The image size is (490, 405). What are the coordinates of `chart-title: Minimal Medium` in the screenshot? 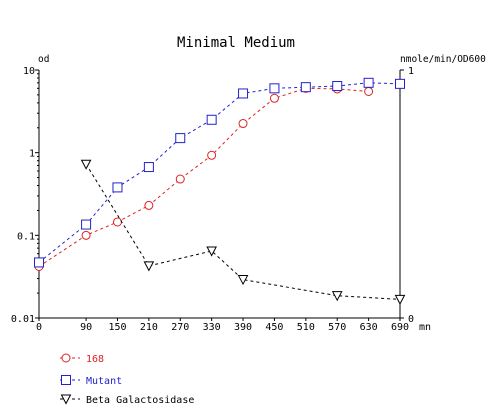 It's located at (236, 43).